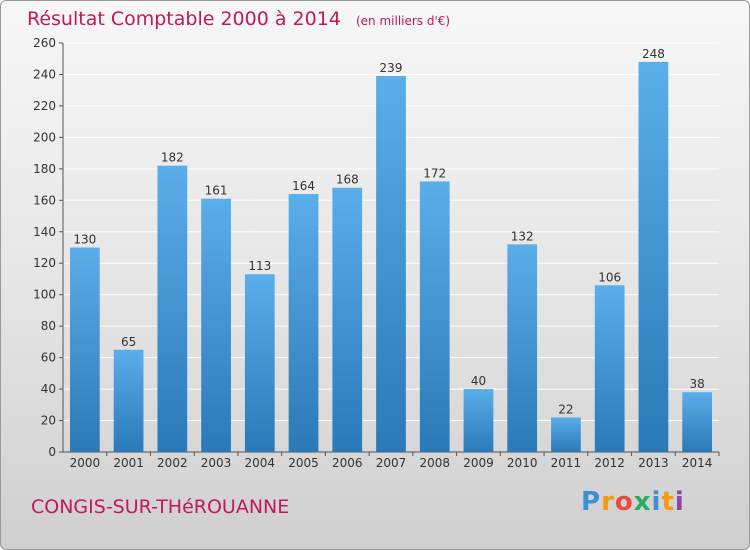 The image size is (750, 550). What do you see at coordinates (347, 319) in the screenshot?
I see `bar-2006` at bounding box center [347, 319].